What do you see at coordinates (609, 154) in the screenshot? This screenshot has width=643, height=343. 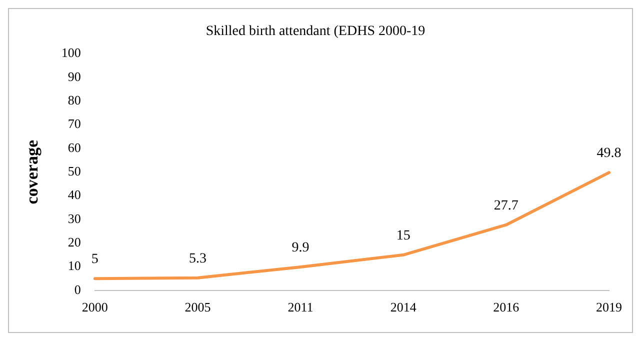 I see `data-label: 49.8` at bounding box center [609, 154].